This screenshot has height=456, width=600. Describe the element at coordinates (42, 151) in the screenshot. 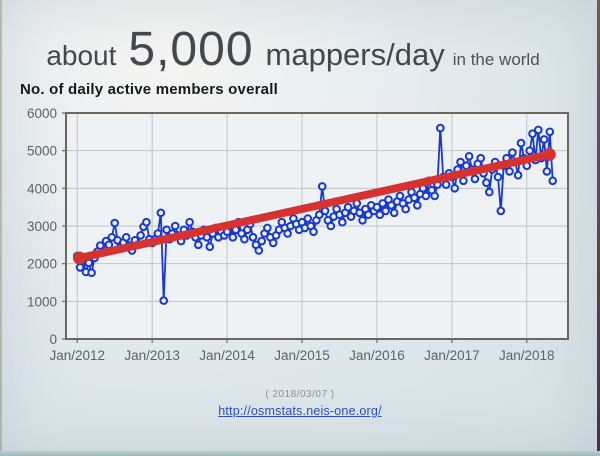

I see `y-axis-tick-label: 5000` at that location.